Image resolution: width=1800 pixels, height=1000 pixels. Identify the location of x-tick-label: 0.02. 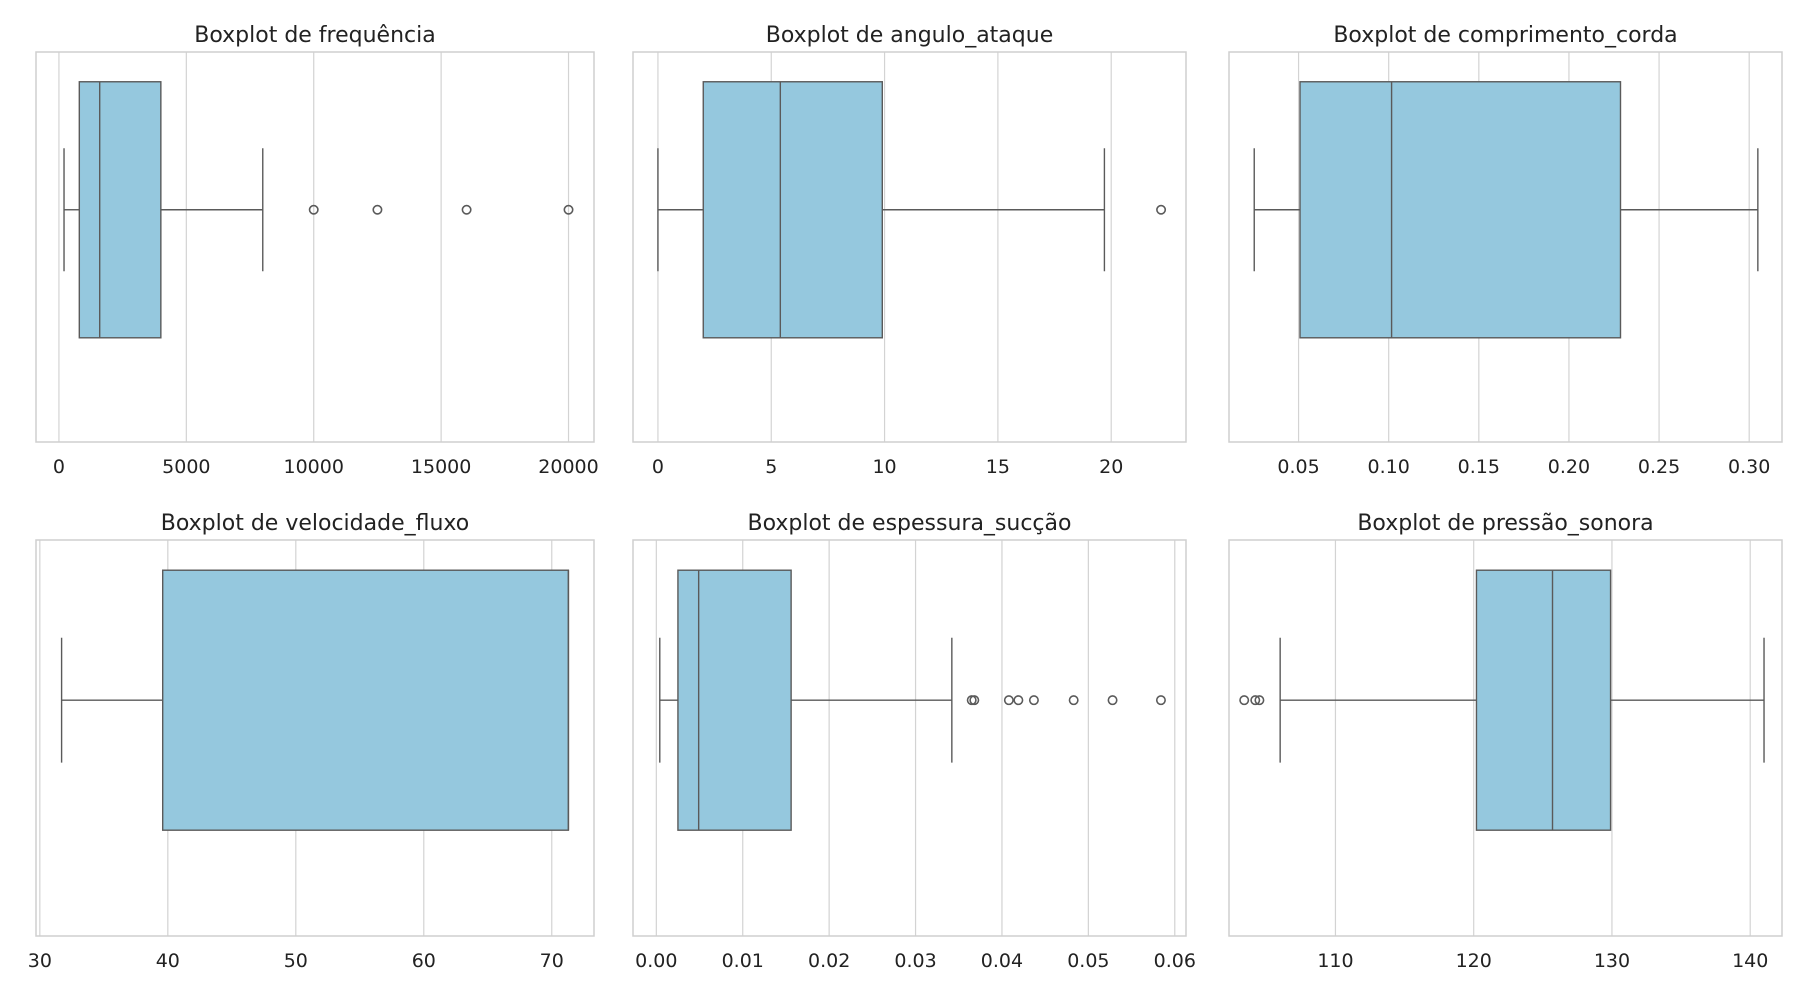
(829, 961).